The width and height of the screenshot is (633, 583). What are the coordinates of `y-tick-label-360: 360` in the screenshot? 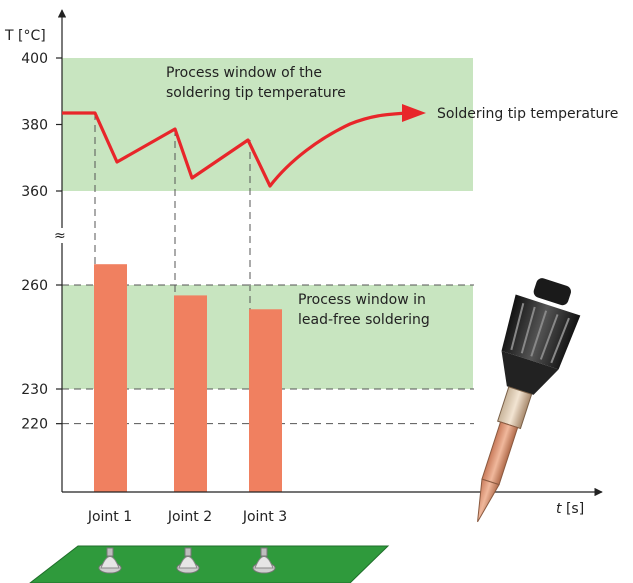 It's located at (34, 192).